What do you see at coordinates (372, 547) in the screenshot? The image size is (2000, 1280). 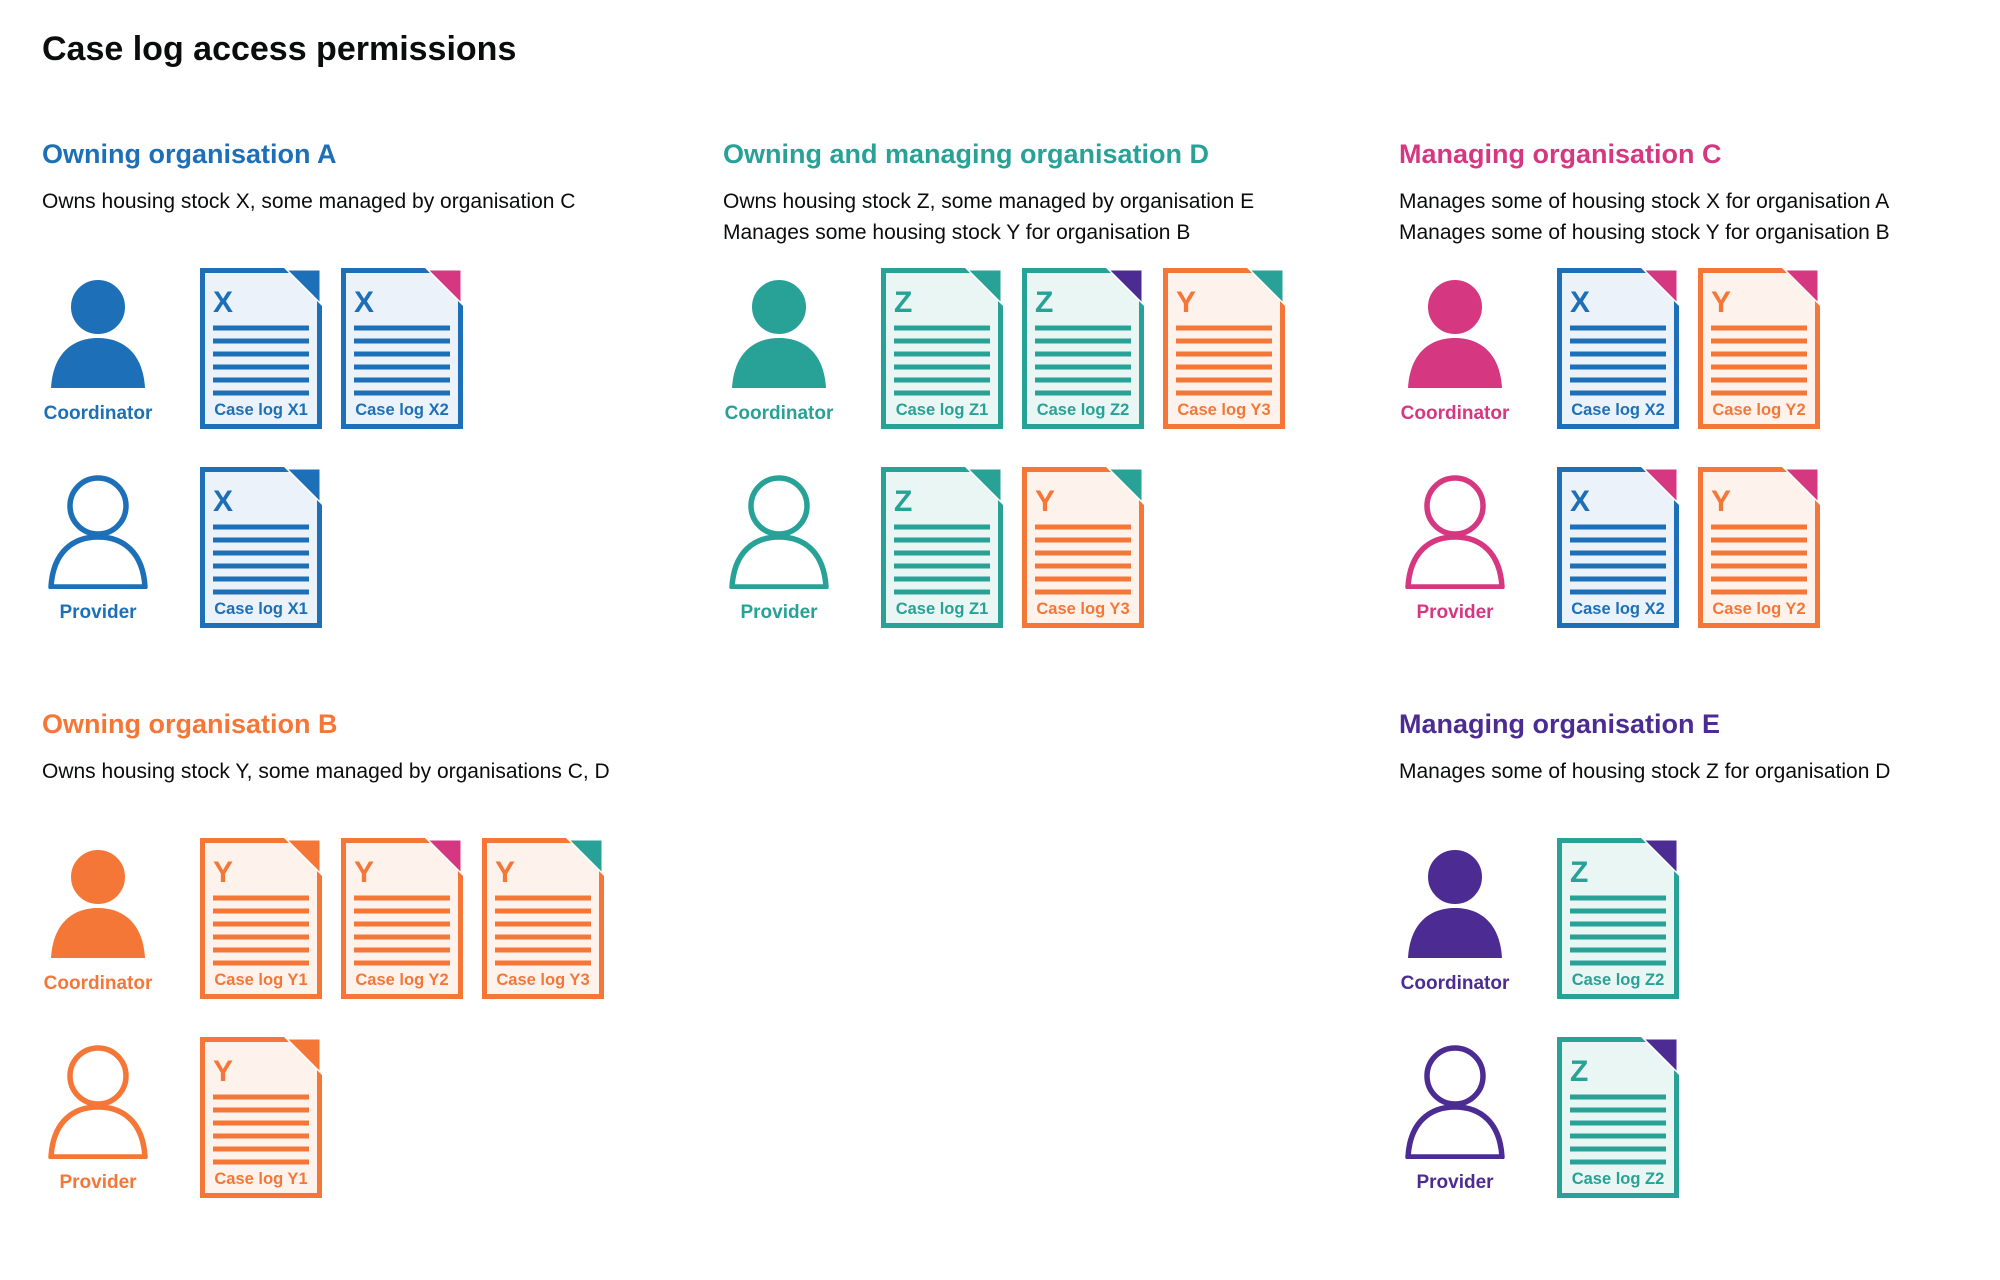 I see `role-row-provider: Provider X Case log X1` at bounding box center [372, 547].